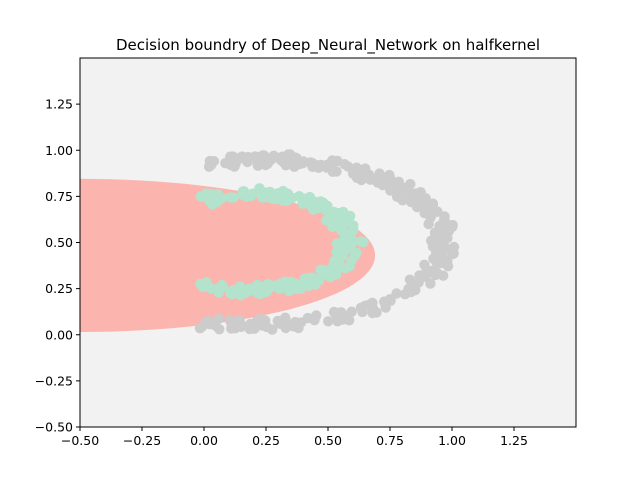 The image size is (640, 480). What do you see at coordinates (452, 440) in the screenshot?
I see `x-tick-label: 1.00` at bounding box center [452, 440].